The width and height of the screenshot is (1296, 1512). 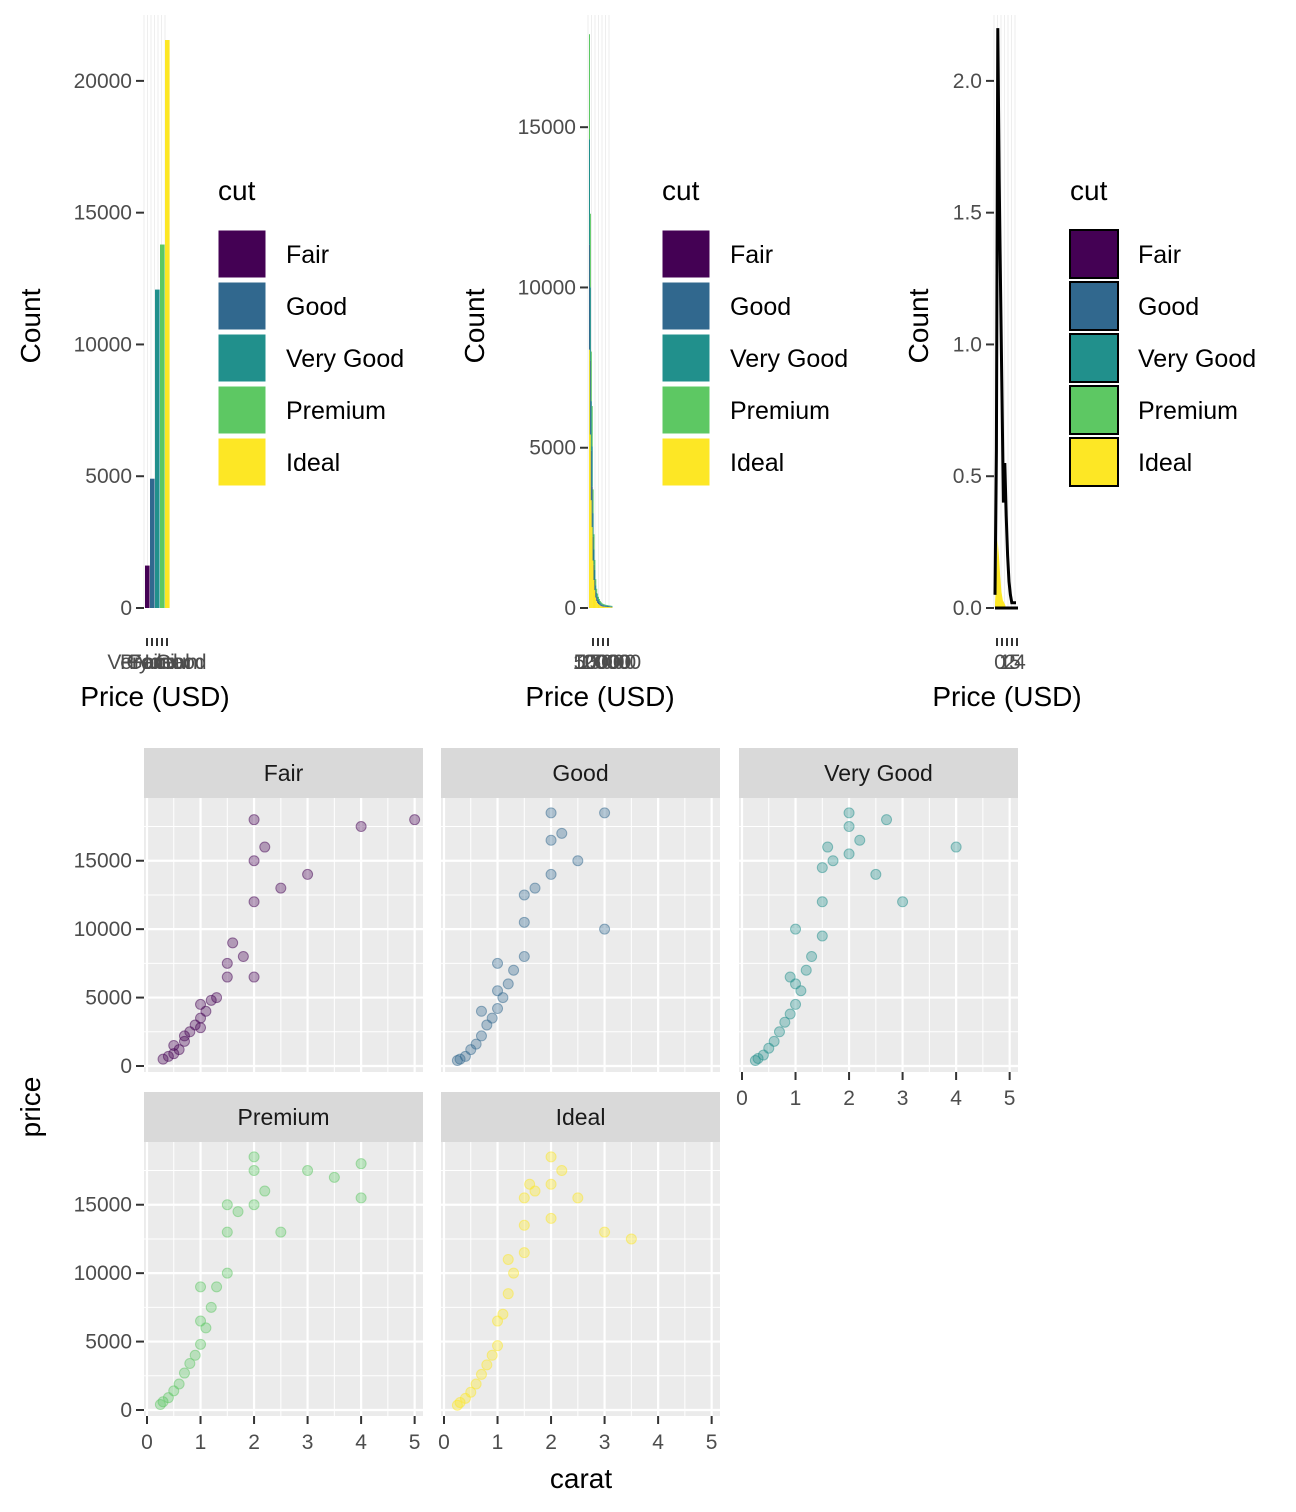 I want to click on c1-y-tick-label: 0, so click(x=126, y=608).